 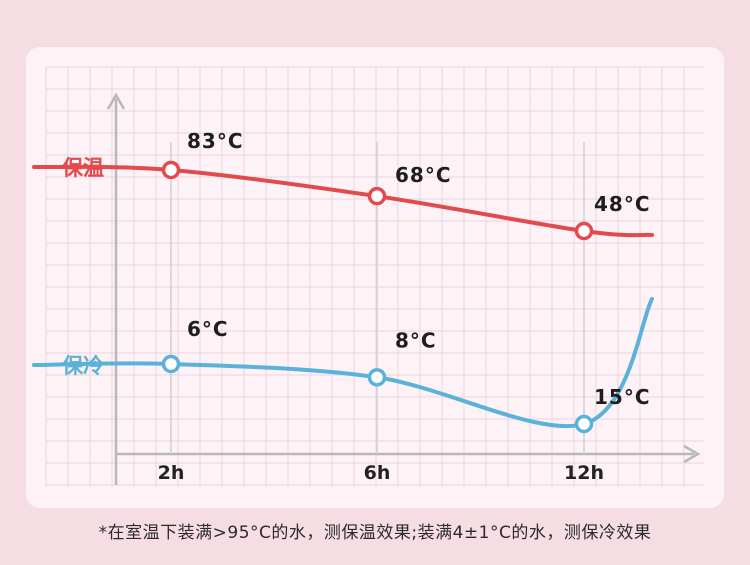 I want to click on y-axis-arrow, so click(x=116, y=101).